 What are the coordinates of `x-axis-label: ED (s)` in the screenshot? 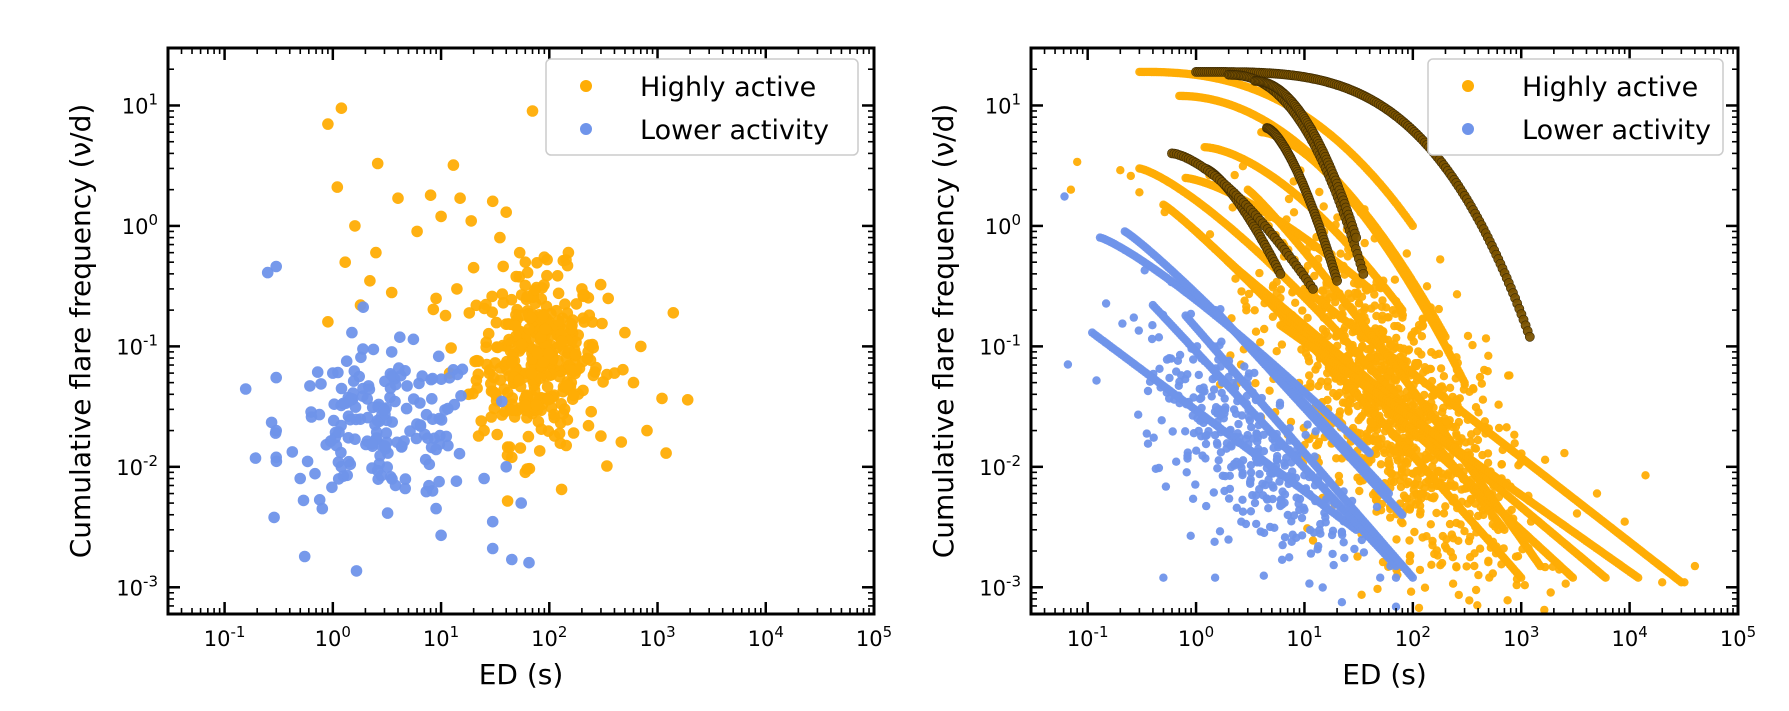 It's located at (521, 674).